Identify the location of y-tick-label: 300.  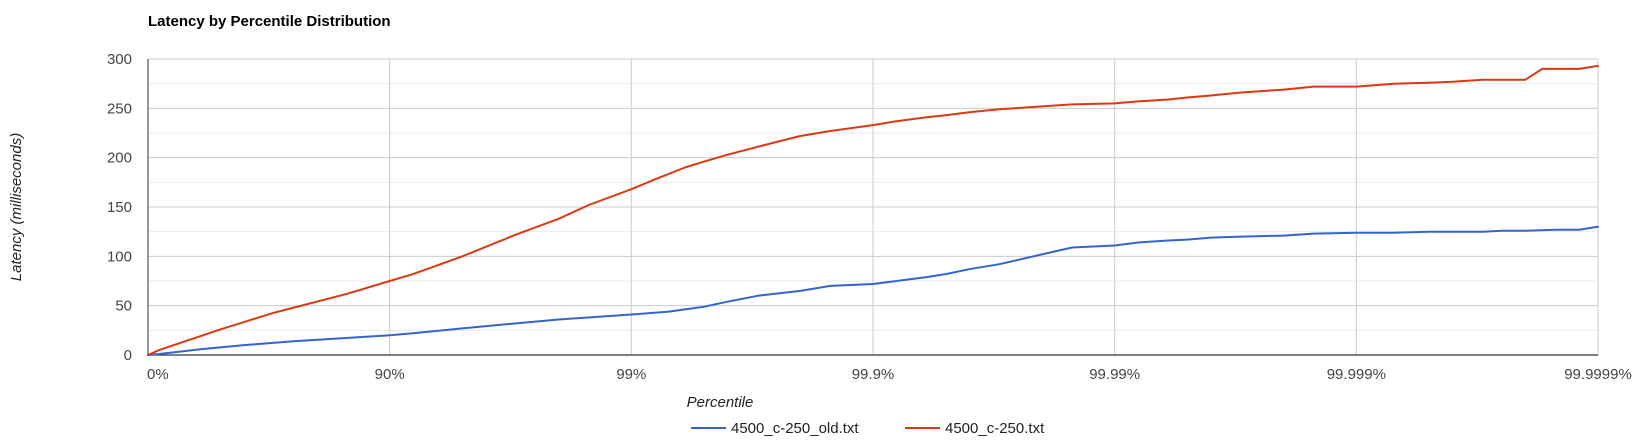
(119, 59).